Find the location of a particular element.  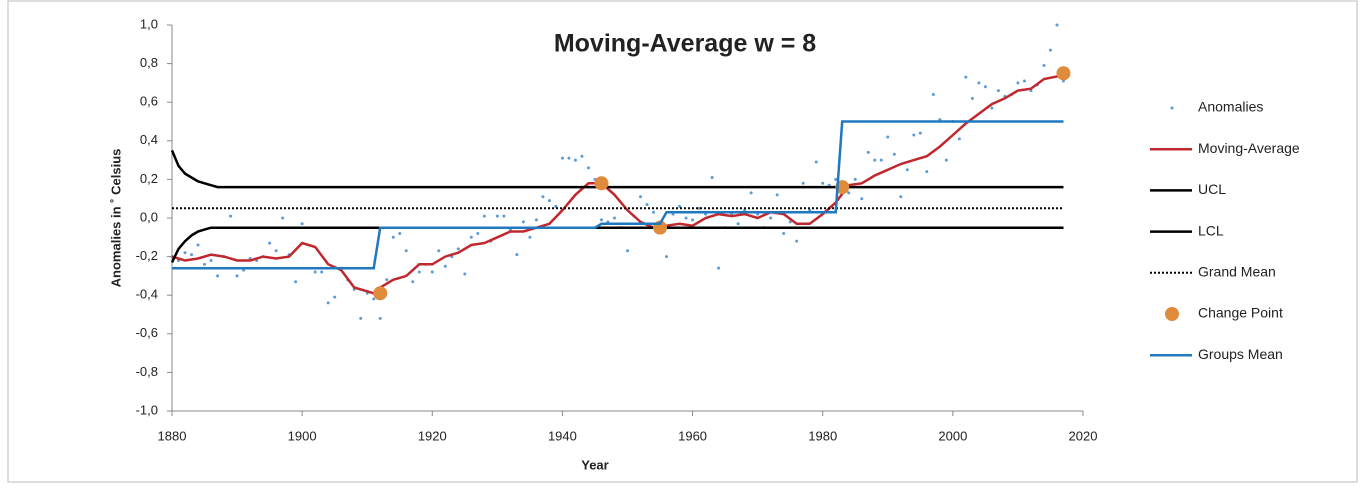

legend-label: Anomalies is located at coordinates (1230, 107).